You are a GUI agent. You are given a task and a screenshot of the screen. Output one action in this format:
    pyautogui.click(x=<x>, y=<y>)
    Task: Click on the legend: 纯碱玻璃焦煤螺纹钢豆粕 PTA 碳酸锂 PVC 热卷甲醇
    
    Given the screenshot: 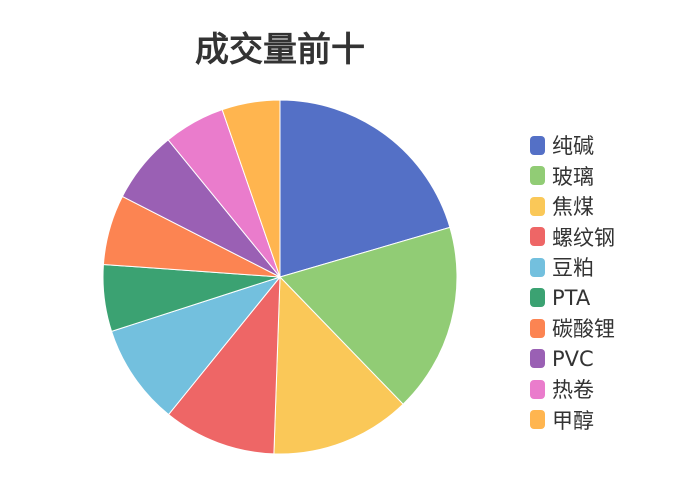 What is the action you would take?
    pyautogui.click(x=572, y=282)
    